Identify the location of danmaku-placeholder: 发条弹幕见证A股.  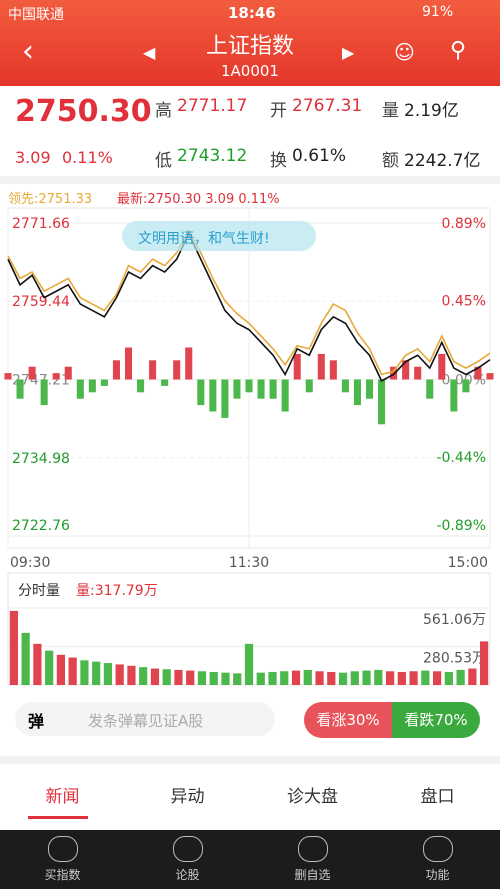
(146, 721).